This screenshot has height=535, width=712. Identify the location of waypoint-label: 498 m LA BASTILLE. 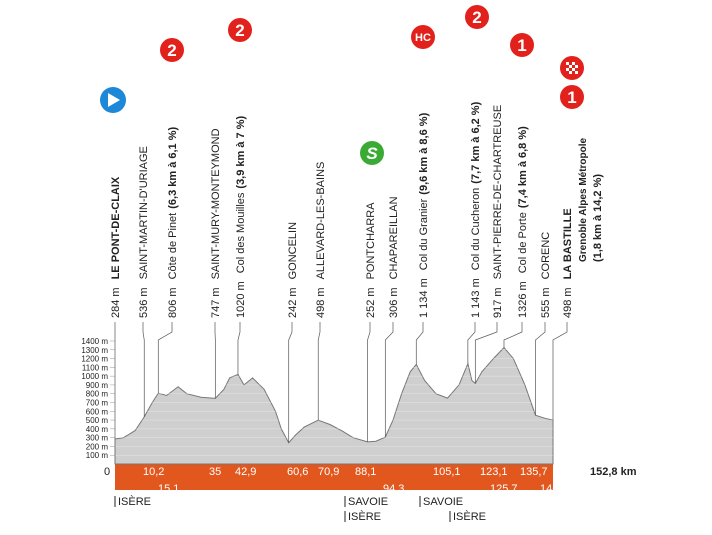
(568, 263).